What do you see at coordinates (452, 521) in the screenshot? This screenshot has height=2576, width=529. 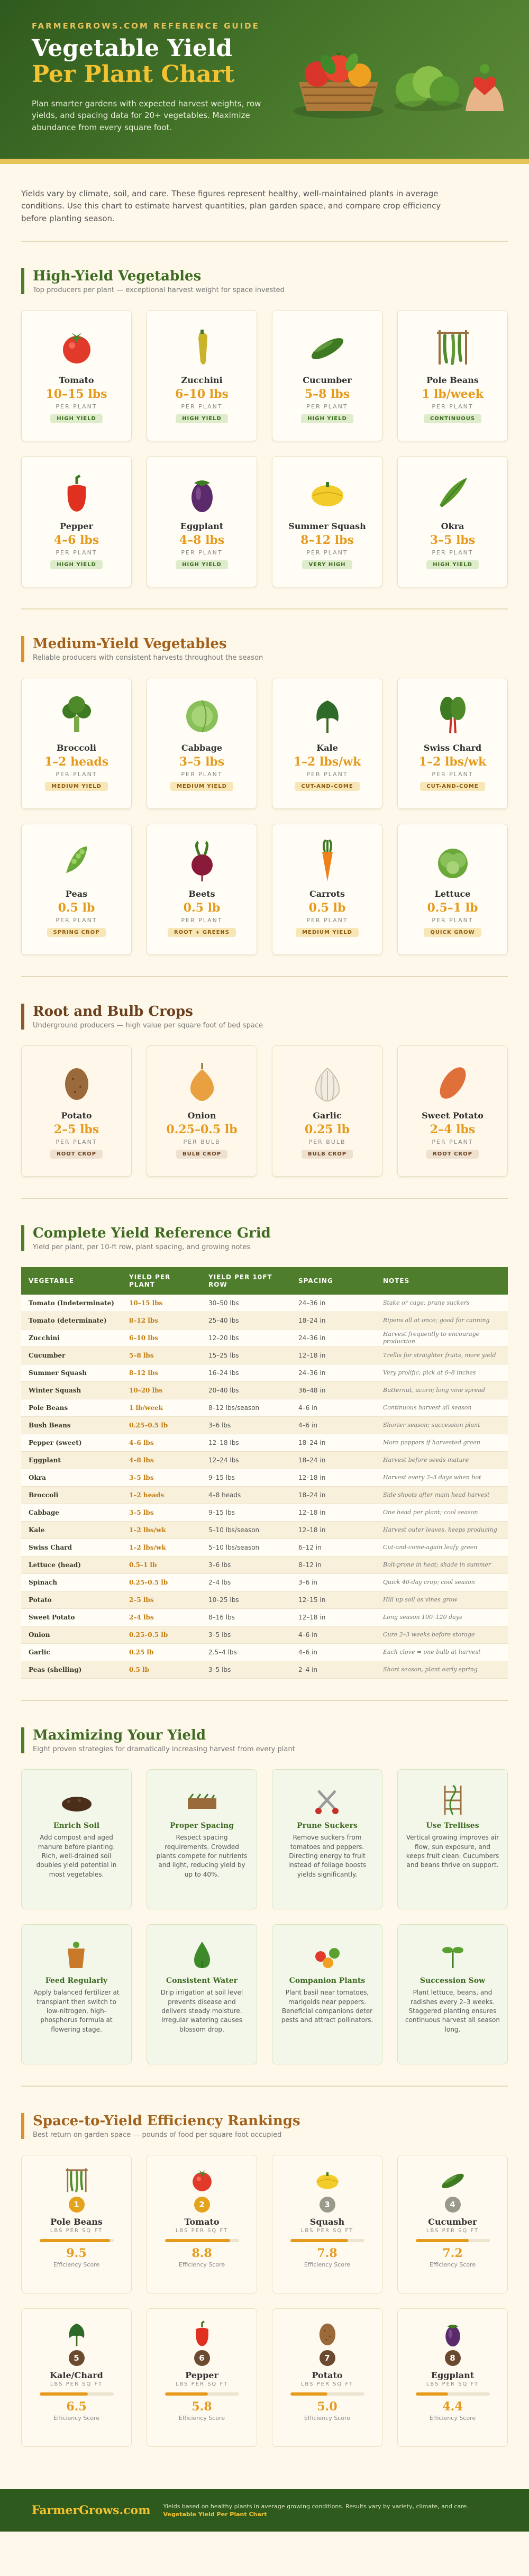 I see `vegetable-card: Okra 3–5 lbs PER PLANT HIGH YIELD` at bounding box center [452, 521].